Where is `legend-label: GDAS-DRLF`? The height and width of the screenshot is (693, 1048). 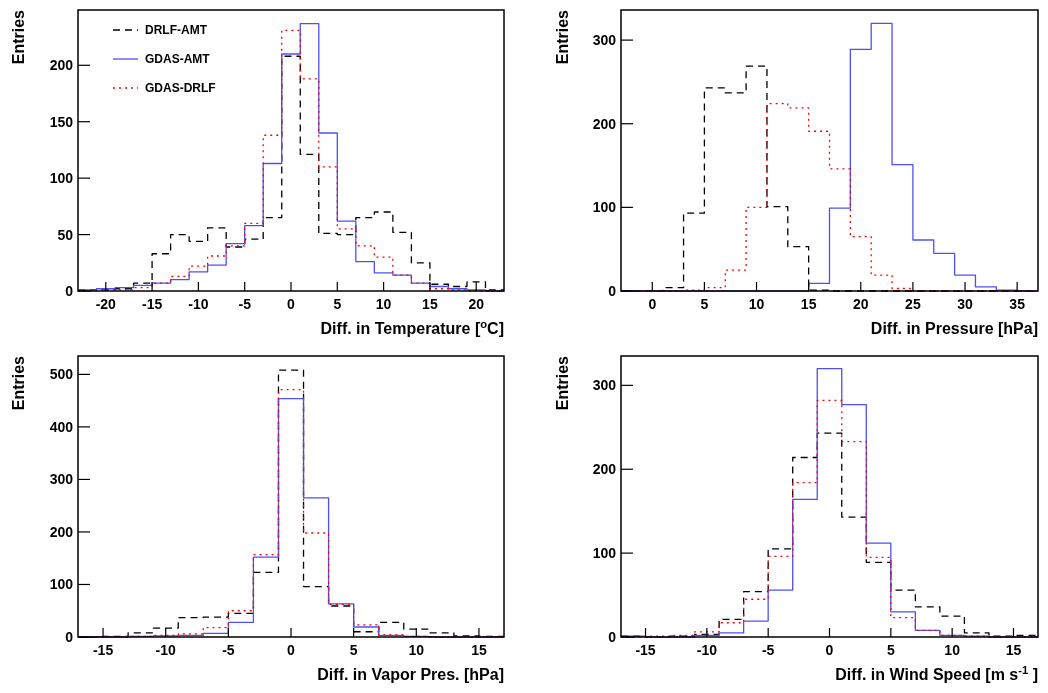 legend-label: GDAS-DRLF is located at coordinates (180, 88).